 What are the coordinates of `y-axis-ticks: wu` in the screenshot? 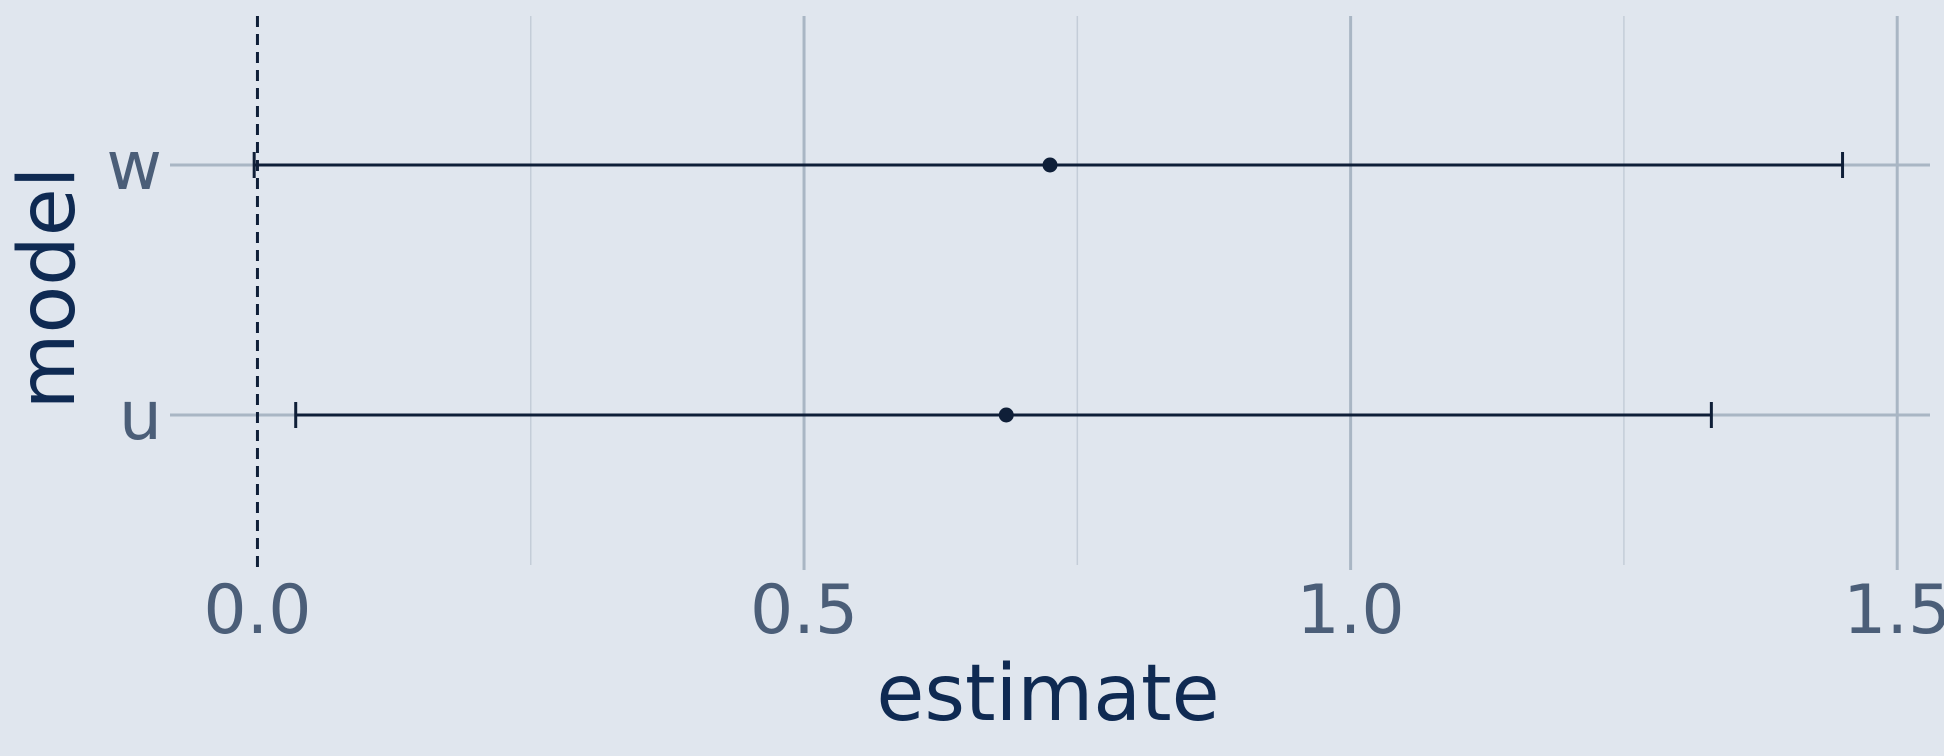 It's located at (134, 291).